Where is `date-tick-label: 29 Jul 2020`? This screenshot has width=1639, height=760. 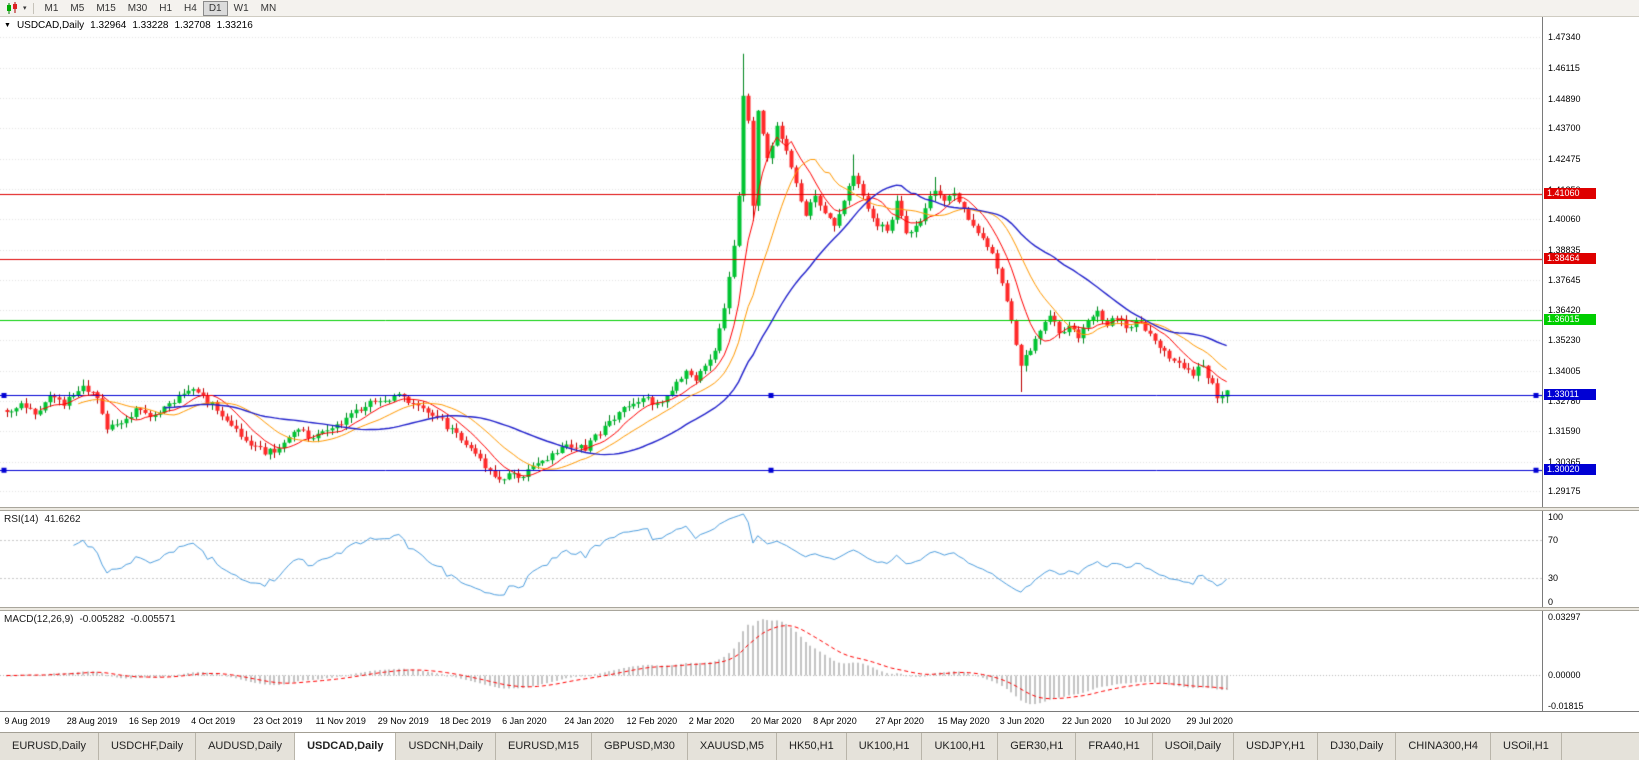 date-tick-label: 29 Jul 2020 is located at coordinates (1209, 721).